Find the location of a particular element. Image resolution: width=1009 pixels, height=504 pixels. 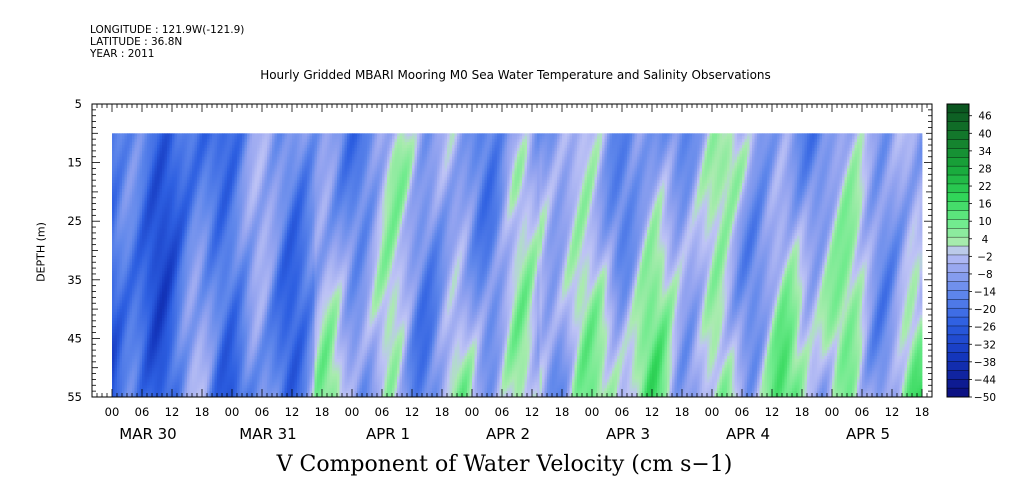

x-axis-label: V Component of Water Velocity (cm s−1) is located at coordinates (504, 464).